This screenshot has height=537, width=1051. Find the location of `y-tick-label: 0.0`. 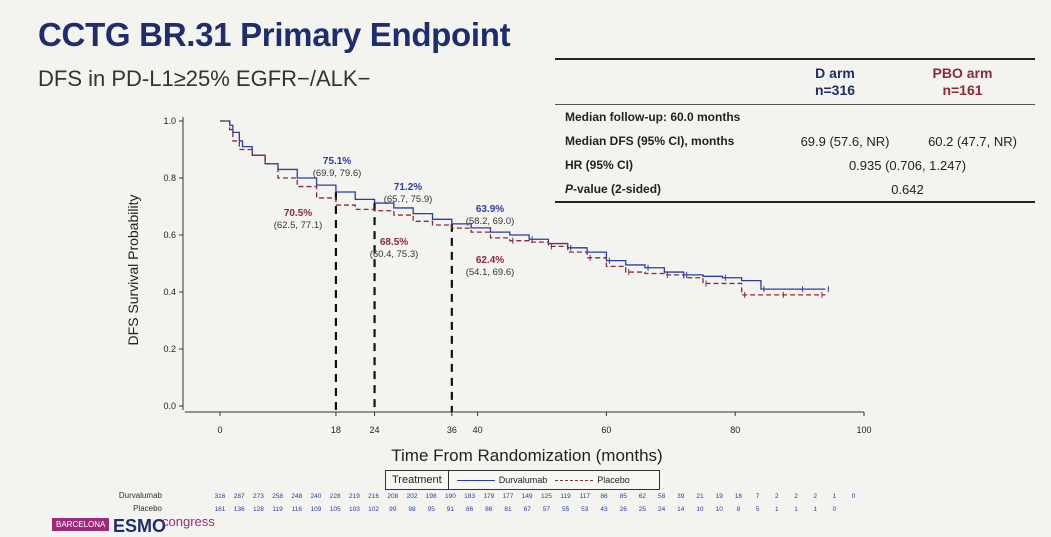

y-tick-label: 0.0 is located at coordinates (169, 406).